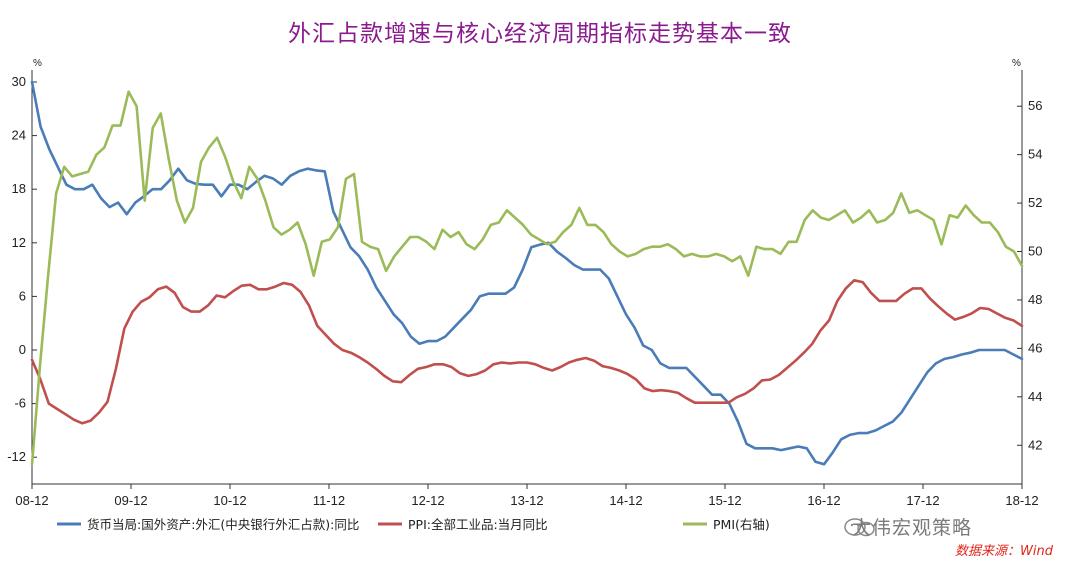 Image resolution: width=1080 pixels, height=576 pixels. I want to click on right-tick-label: 52, so click(1035, 202).